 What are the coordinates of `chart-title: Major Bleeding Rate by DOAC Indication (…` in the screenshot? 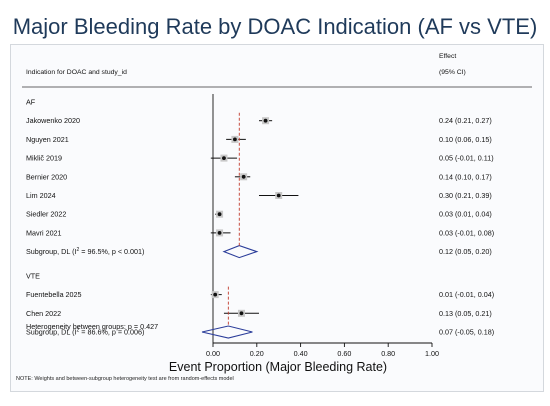 It's located at (275, 26).